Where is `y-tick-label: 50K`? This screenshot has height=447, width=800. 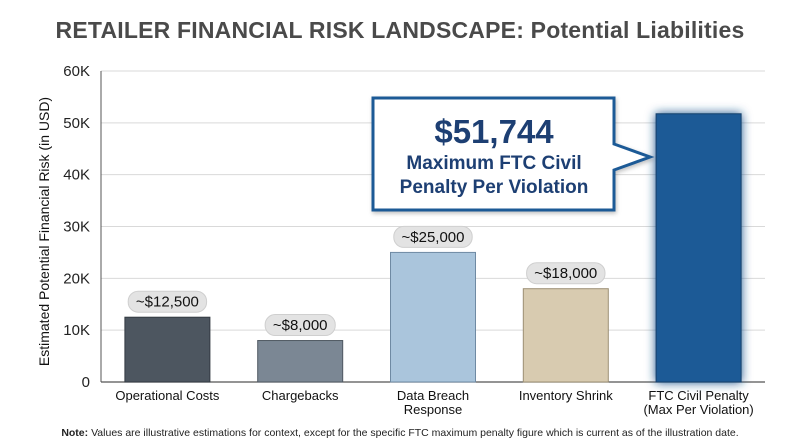 y-tick-label: 50K is located at coordinates (76, 123).